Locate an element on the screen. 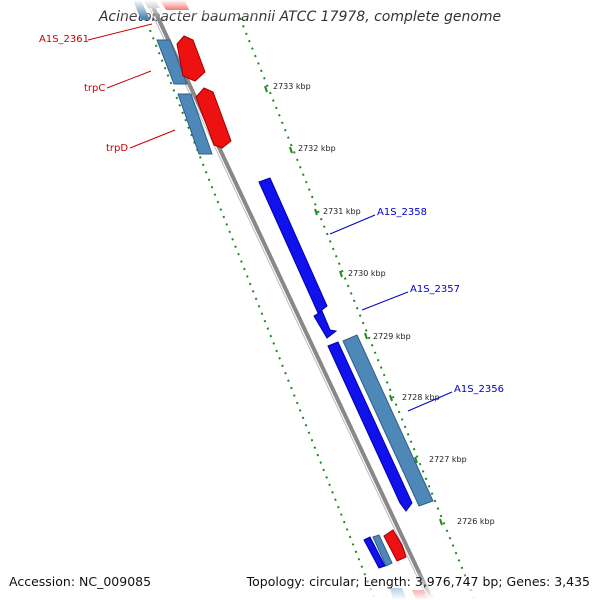 This screenshot has width=600, height=600. bottom-fade is located at coordinates (425, 585).